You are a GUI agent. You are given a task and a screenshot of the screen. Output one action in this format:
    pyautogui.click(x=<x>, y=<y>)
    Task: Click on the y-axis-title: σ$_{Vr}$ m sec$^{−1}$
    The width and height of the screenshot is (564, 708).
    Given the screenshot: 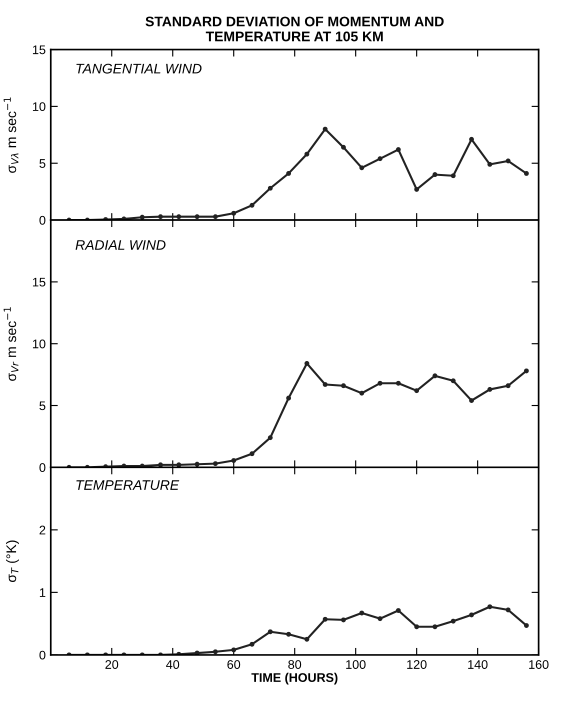 What is the action you would take?
    pyautogui.click(x=11, y=344)
    